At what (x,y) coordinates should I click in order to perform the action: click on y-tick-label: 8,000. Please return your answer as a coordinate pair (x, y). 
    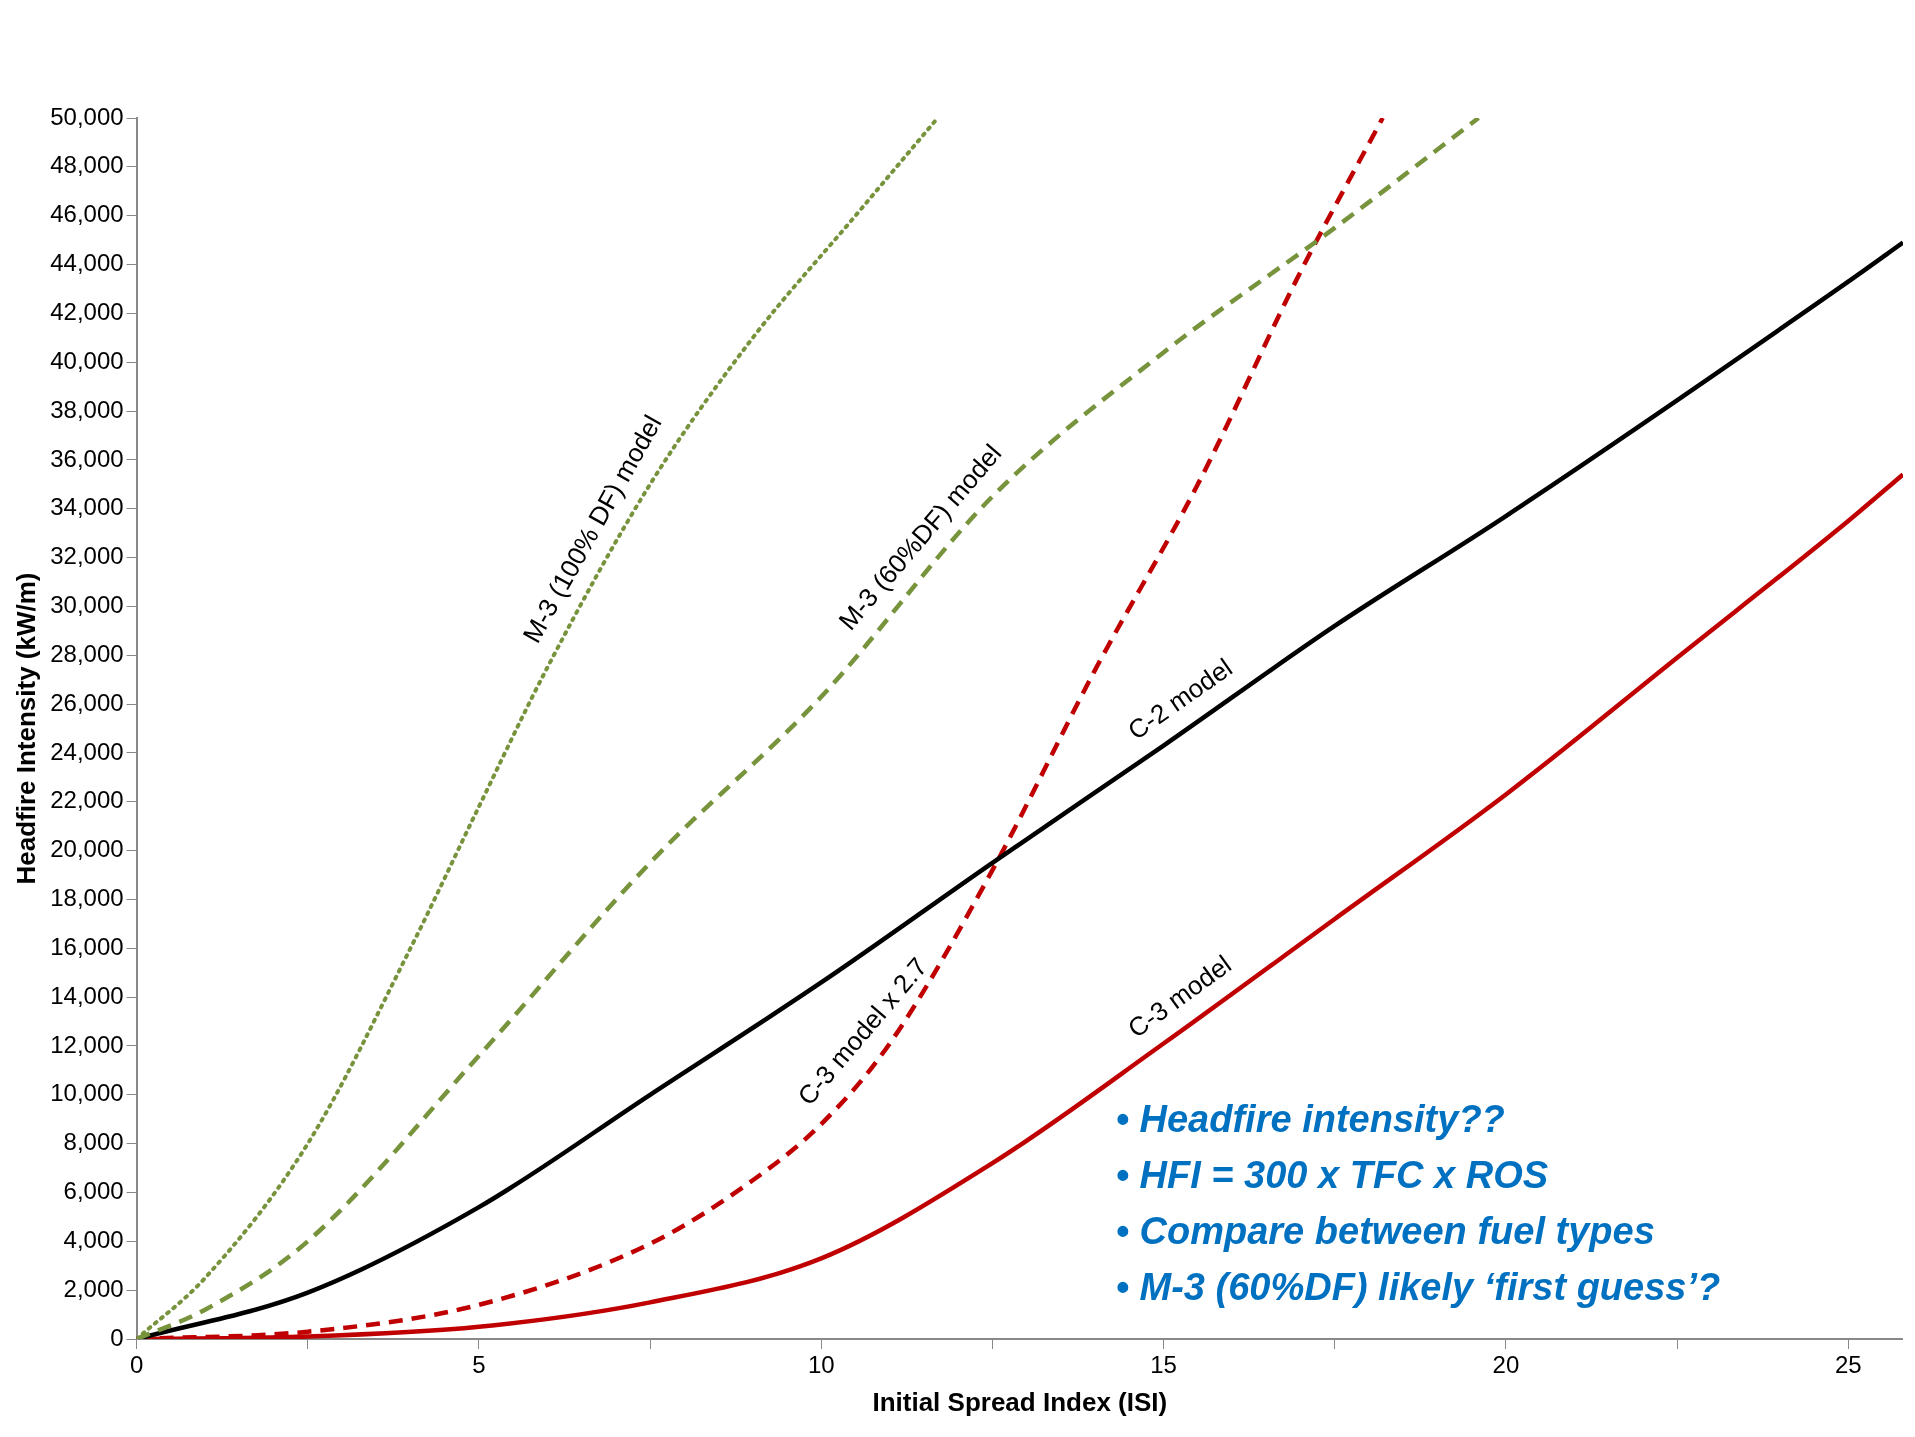
    Looking at the image, I should click on (93, 1142).